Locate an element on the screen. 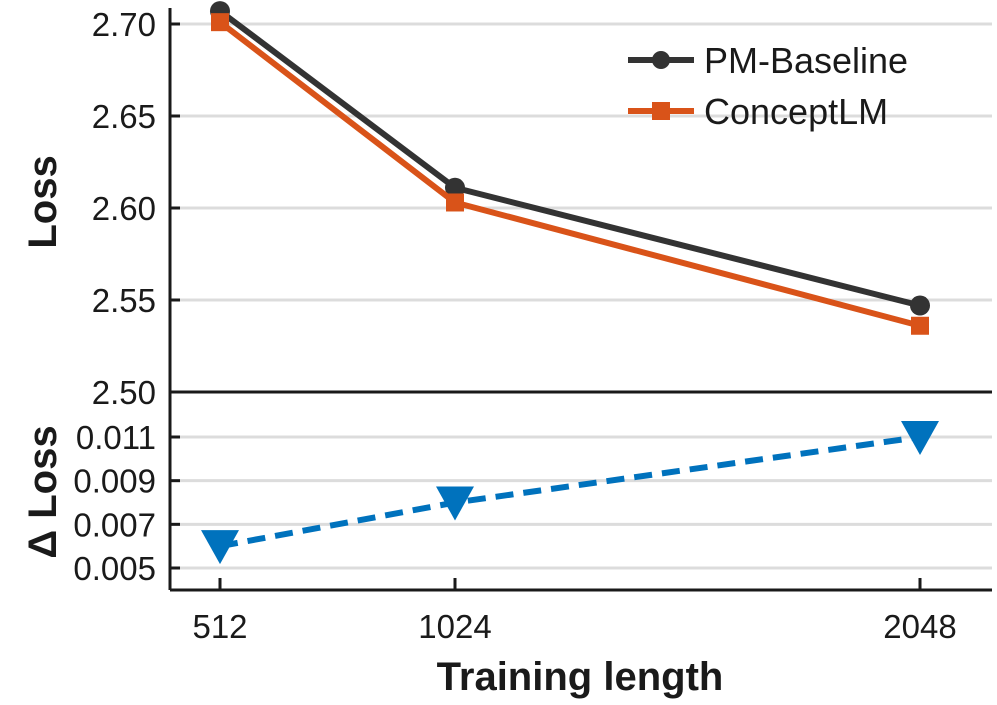 This screenshot has height=705, width=997. y-tick-label: 2.60 is located at coordinates (124, 208).